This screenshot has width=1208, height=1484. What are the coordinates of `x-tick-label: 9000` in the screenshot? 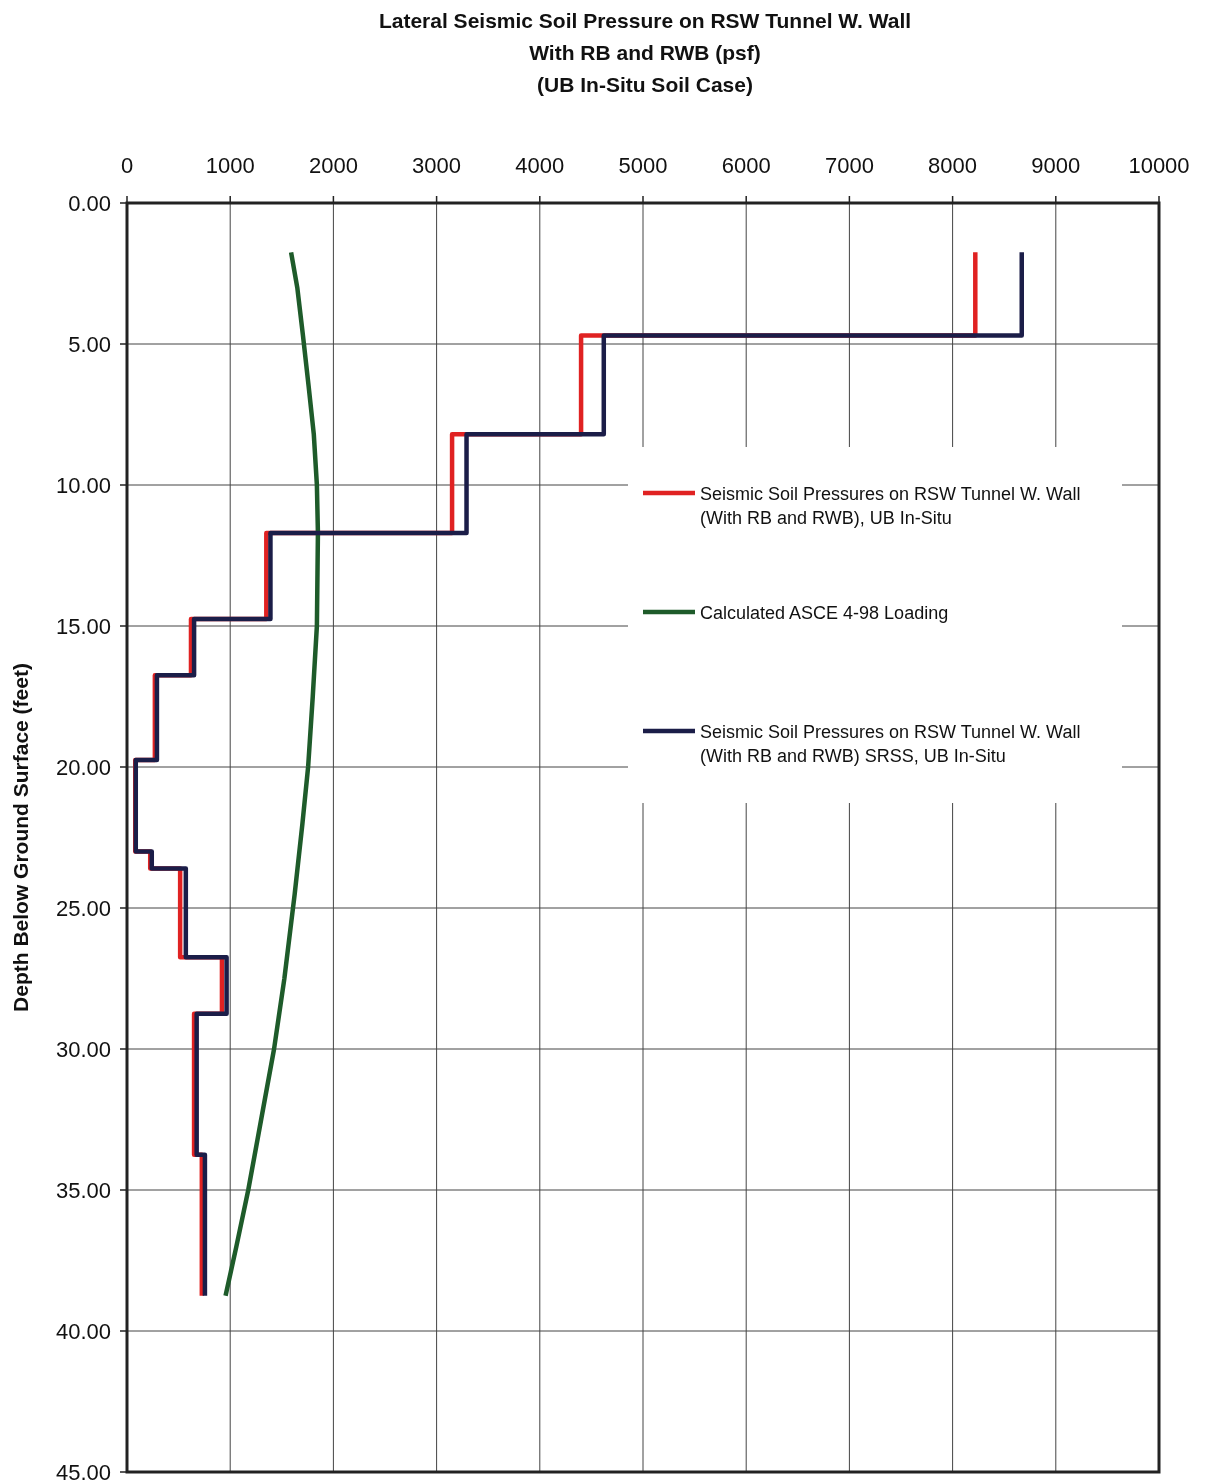 It's located at (1056, 165).